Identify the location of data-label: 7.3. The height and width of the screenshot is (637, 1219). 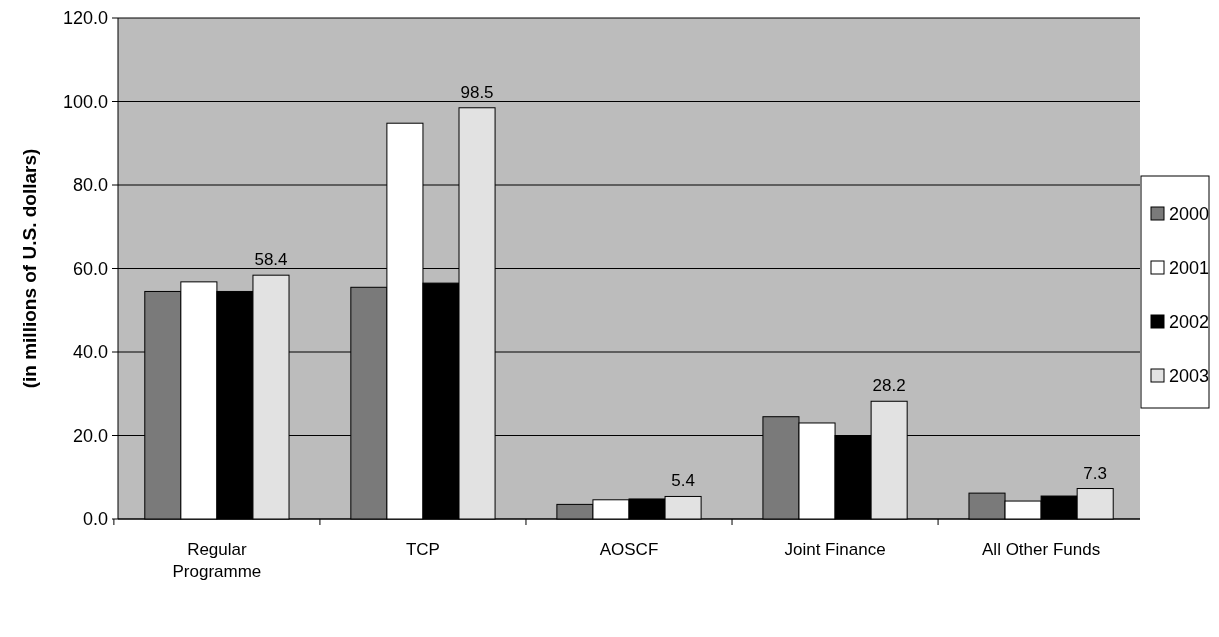
(1095, 473).